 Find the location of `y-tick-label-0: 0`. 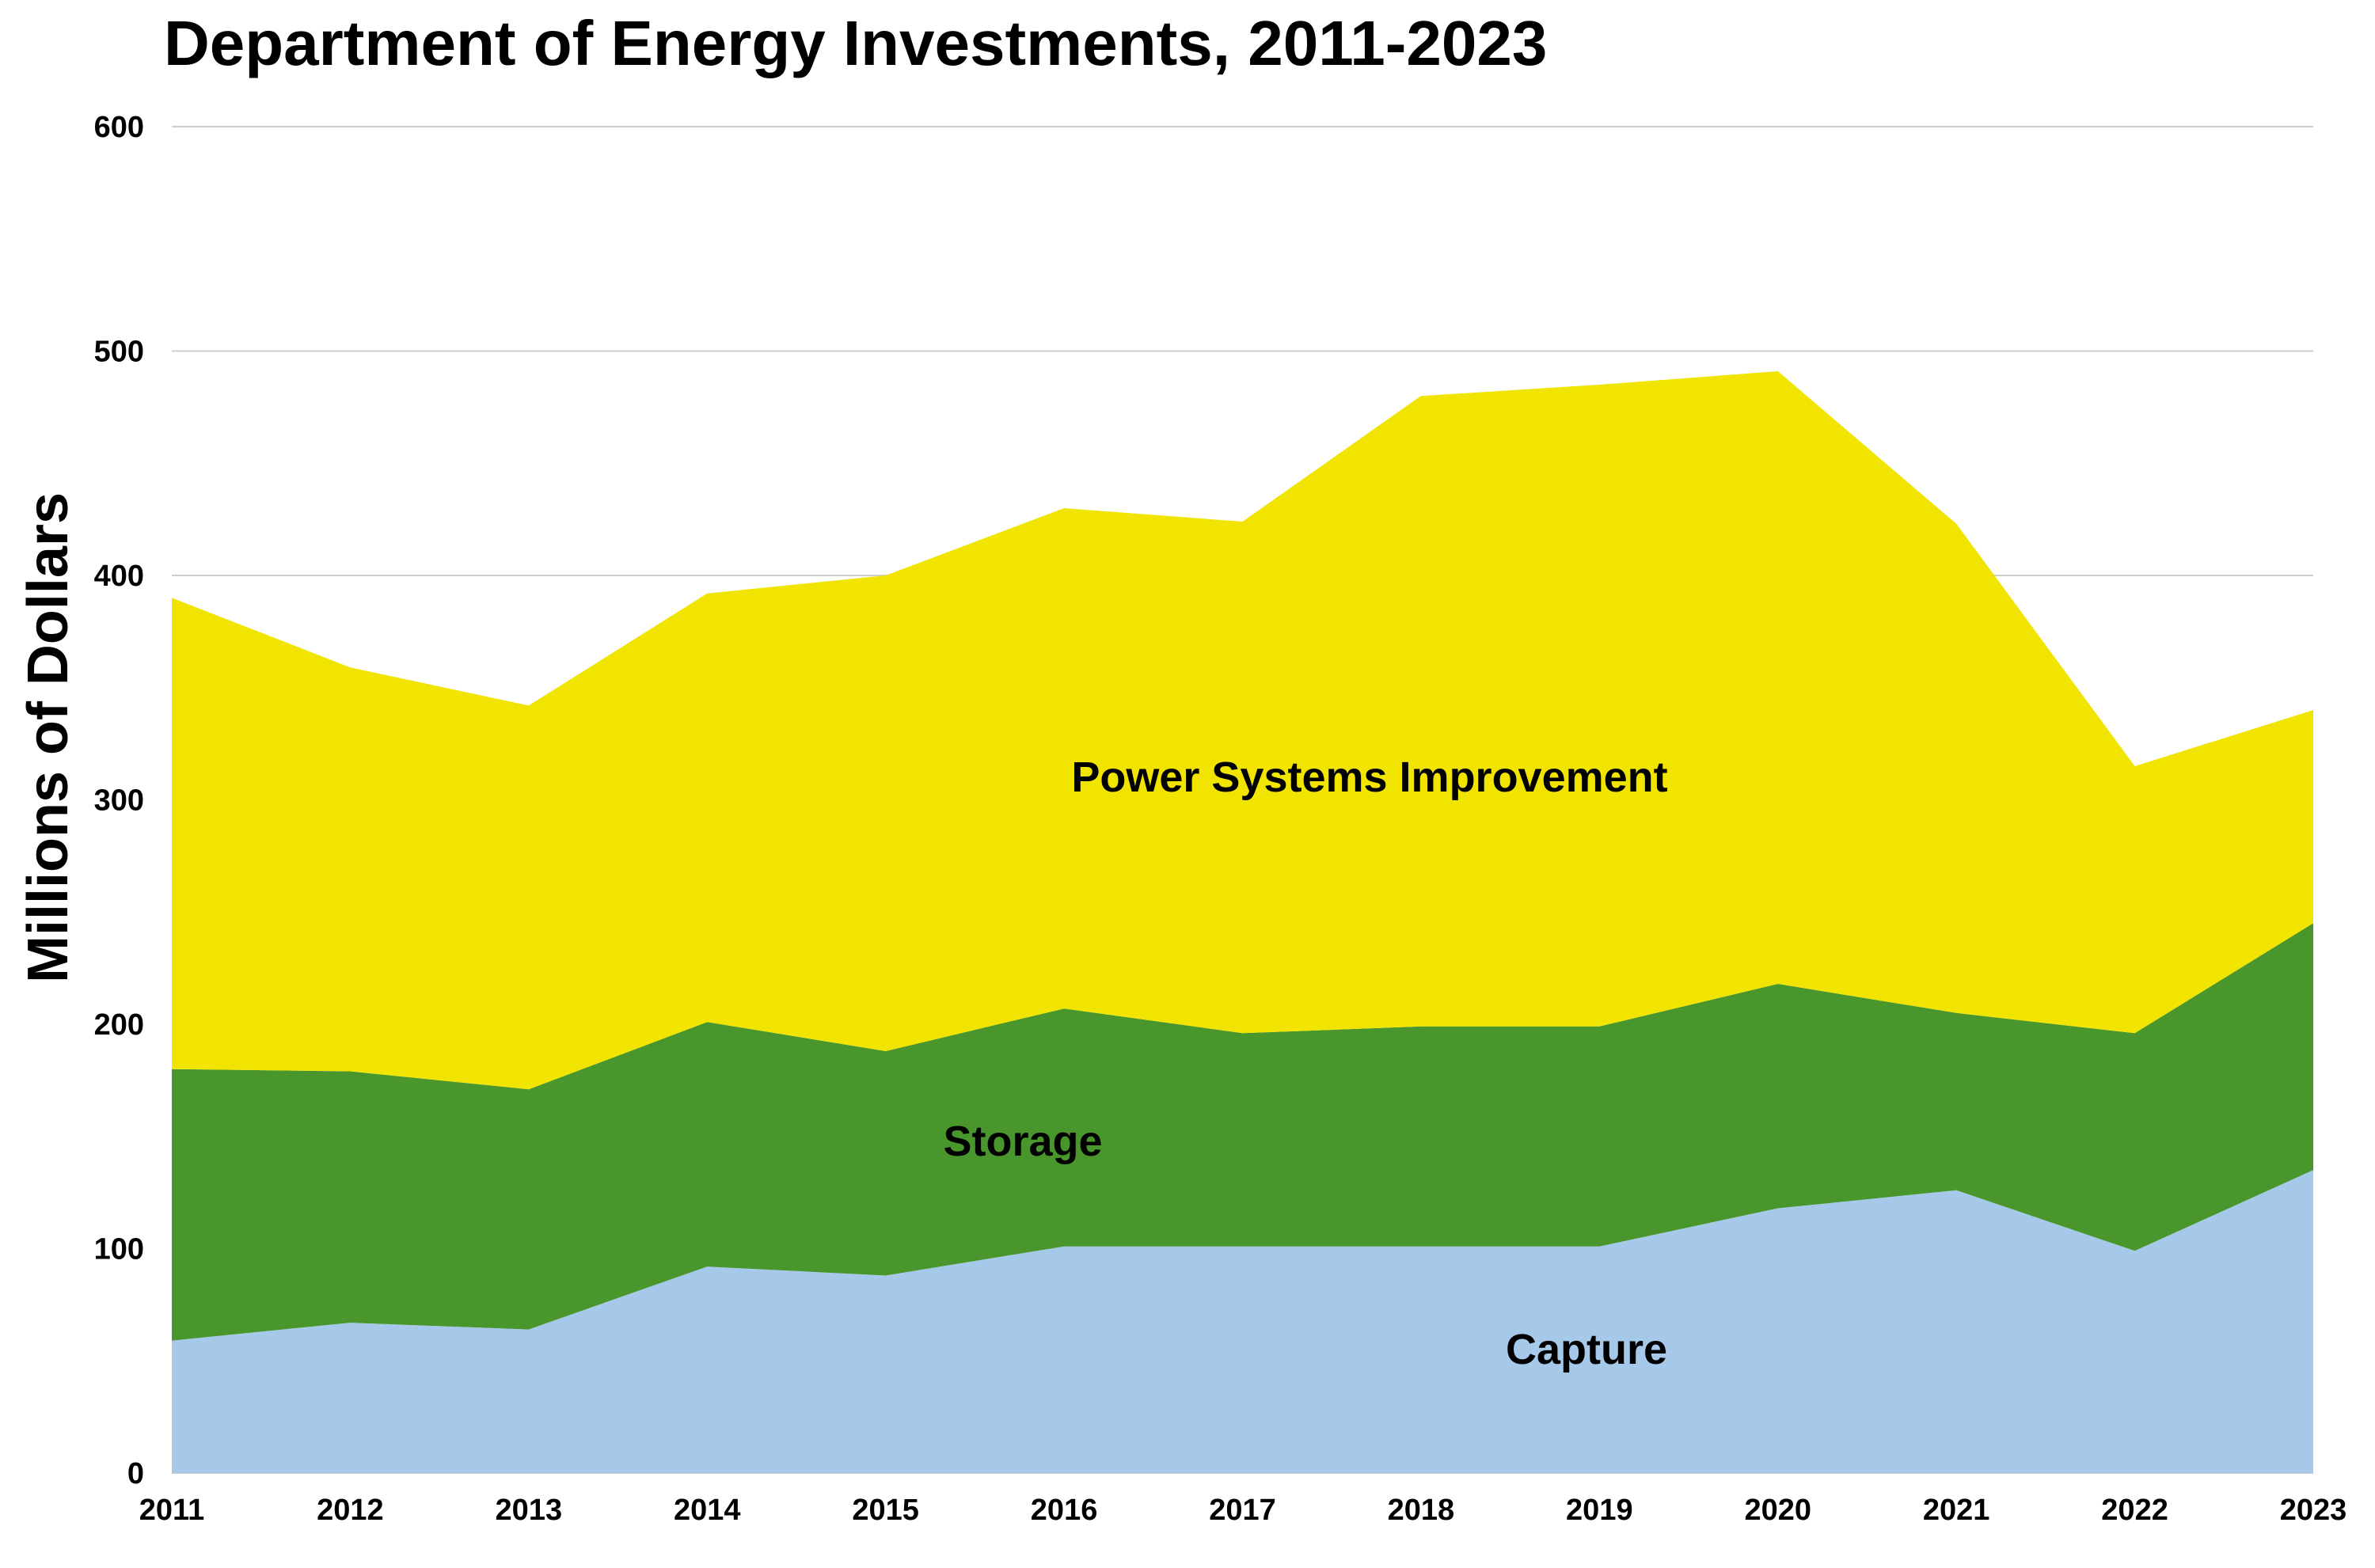

y-tick-label-0: 0 is located at coordinates (135, 1473).